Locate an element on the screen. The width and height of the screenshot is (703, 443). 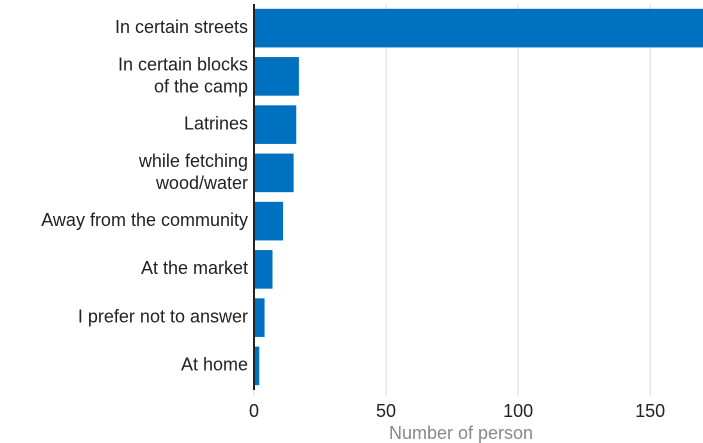
y-tick-label: At home is located at coordinates (214, 365).